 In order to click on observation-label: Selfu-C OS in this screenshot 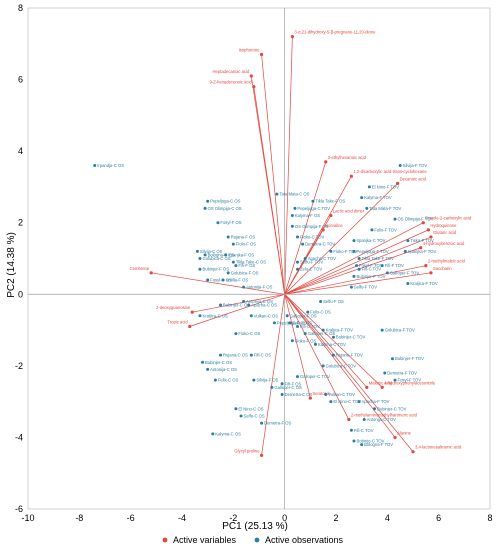, I will do `click(254, 415)`.